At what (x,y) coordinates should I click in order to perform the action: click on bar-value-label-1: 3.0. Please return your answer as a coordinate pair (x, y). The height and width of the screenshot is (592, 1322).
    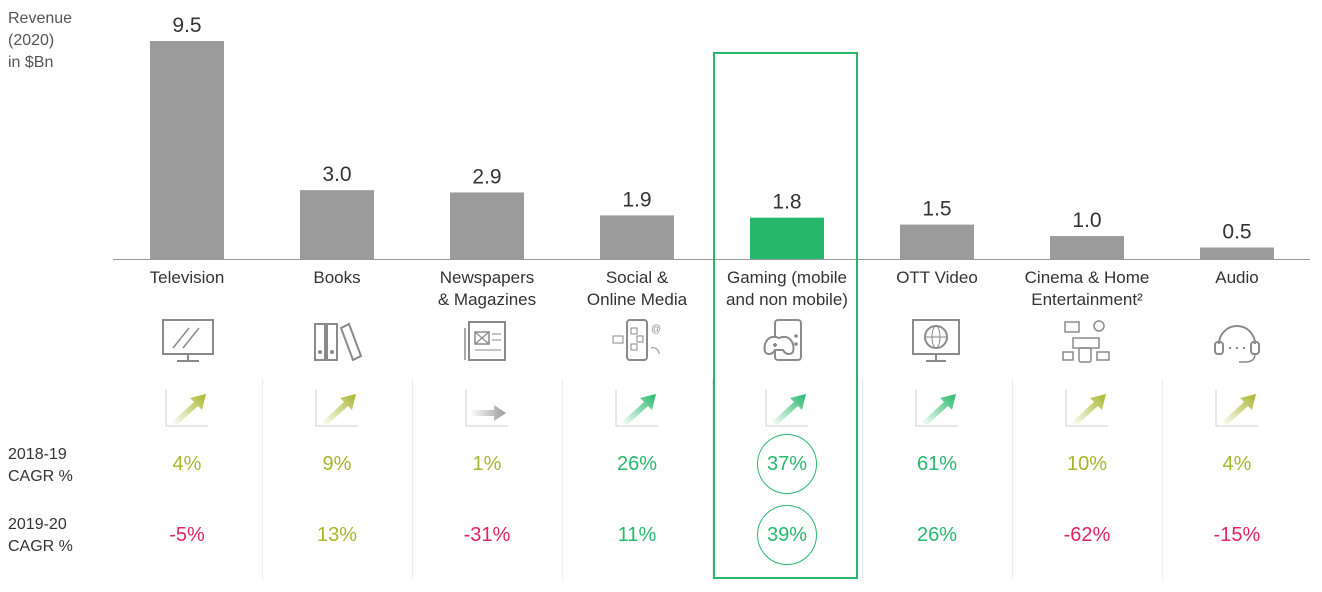
    Looking at the image, I should click on (336, 174).